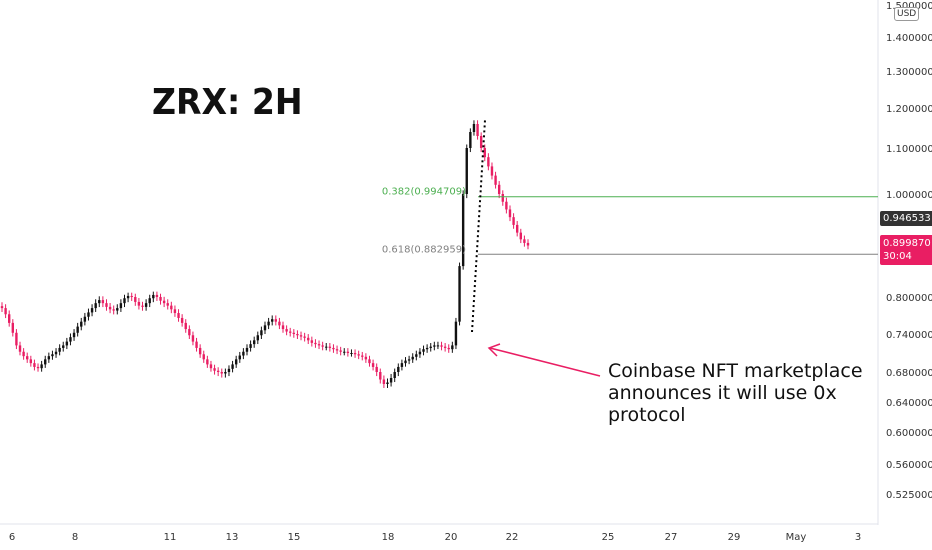 Image resolution: width=932 pixels, height=550 pixels. What do you see at coordinates (478, 226) in the screenshot?
I see `breakout-dotted-line` at bounding box center [478, 226].